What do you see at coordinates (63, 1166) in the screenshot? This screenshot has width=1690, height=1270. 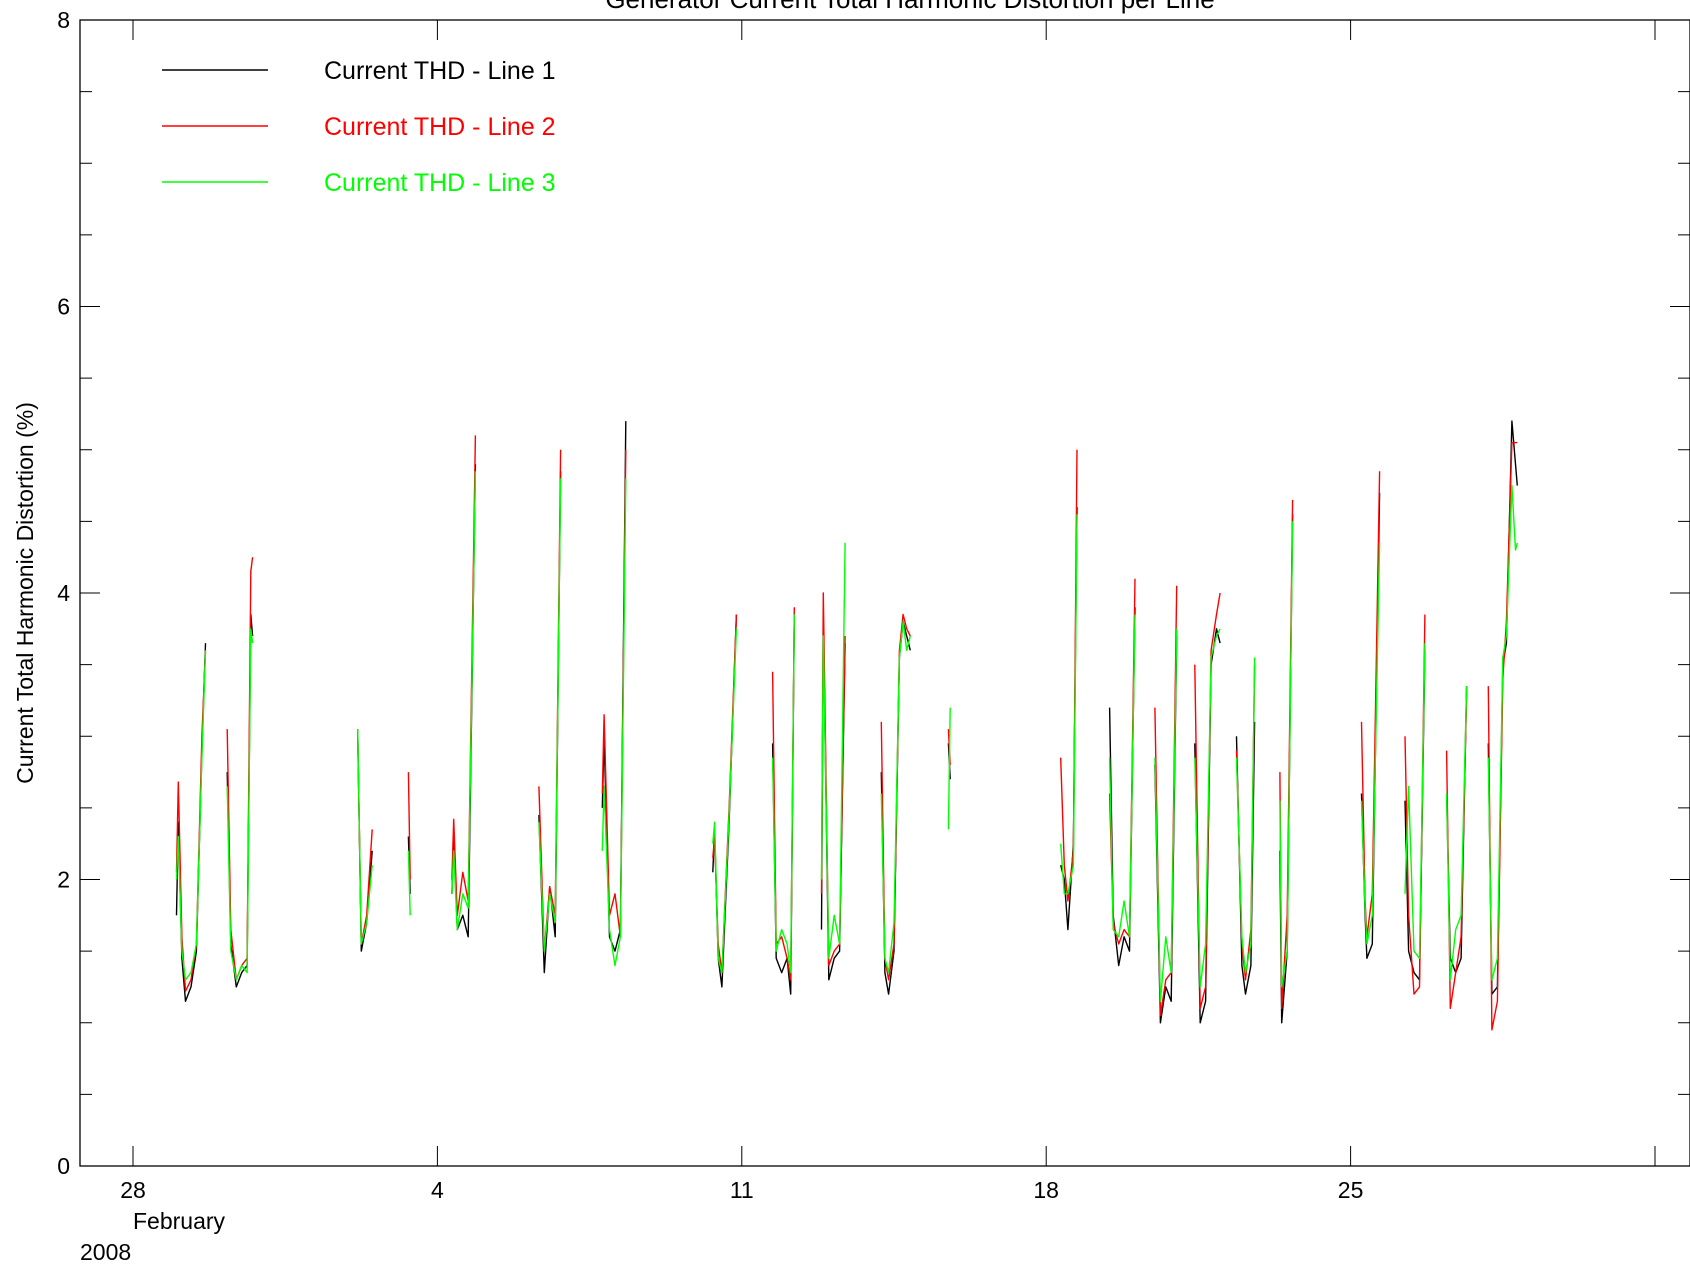 I see `y-tick-label: 0` at bounding box center [63, 1166].